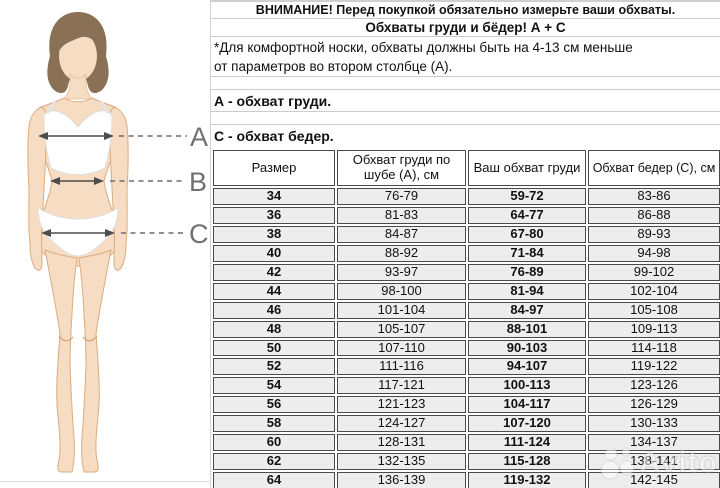 Image resolution: width=720 pixels, height=488 pixels. I want to click on header-size: Размер, so click(274, 168).